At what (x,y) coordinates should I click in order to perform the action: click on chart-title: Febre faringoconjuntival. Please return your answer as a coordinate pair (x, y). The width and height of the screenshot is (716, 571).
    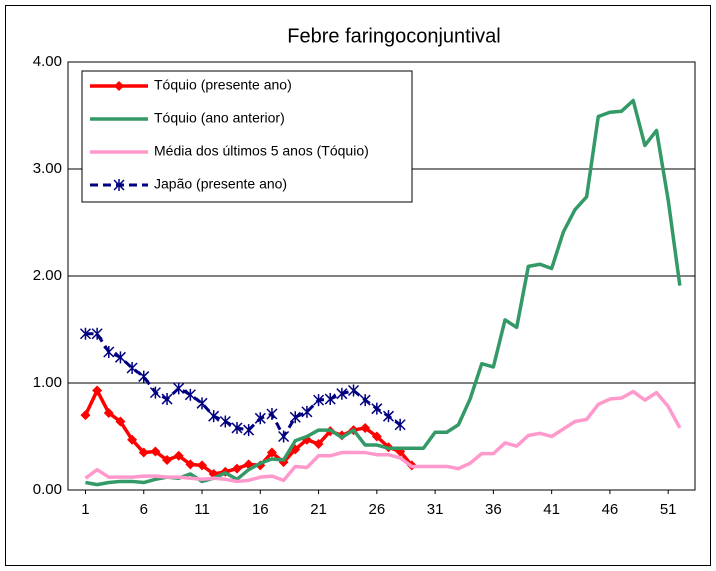
    Looking at the image, I should click on (393, 36).